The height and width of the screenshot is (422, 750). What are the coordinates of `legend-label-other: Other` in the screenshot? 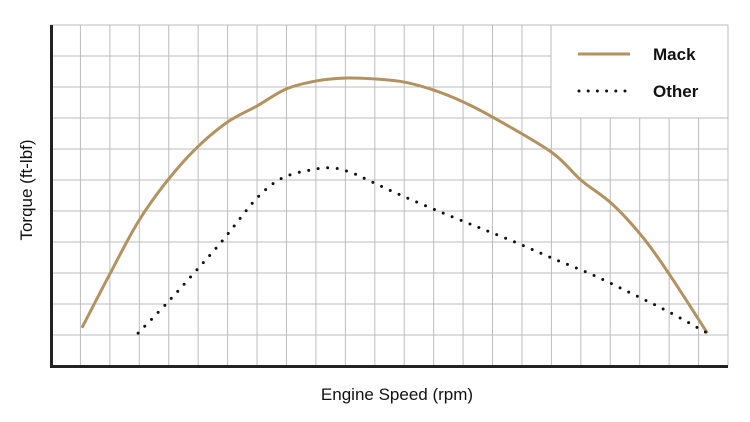 It's located at (676, 91).